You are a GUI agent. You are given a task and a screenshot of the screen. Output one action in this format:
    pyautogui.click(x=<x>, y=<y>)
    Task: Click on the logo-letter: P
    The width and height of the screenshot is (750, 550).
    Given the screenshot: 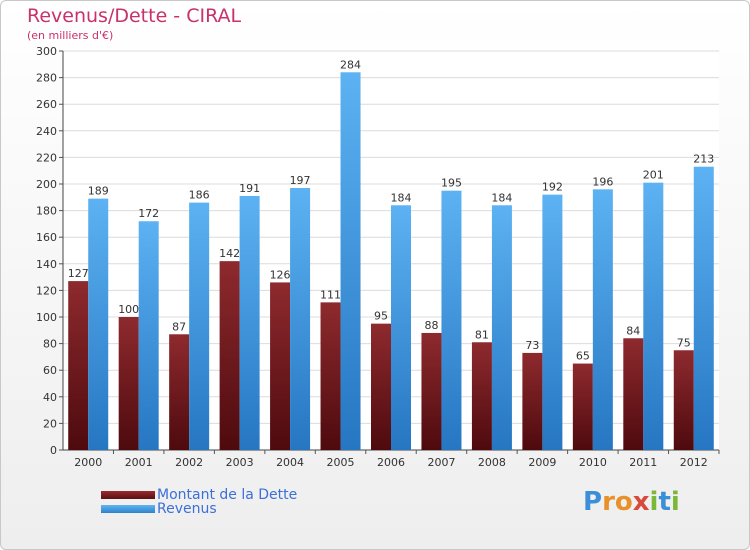 What is the action you would take?
    pyautogui.click(x=593, y=502)
    